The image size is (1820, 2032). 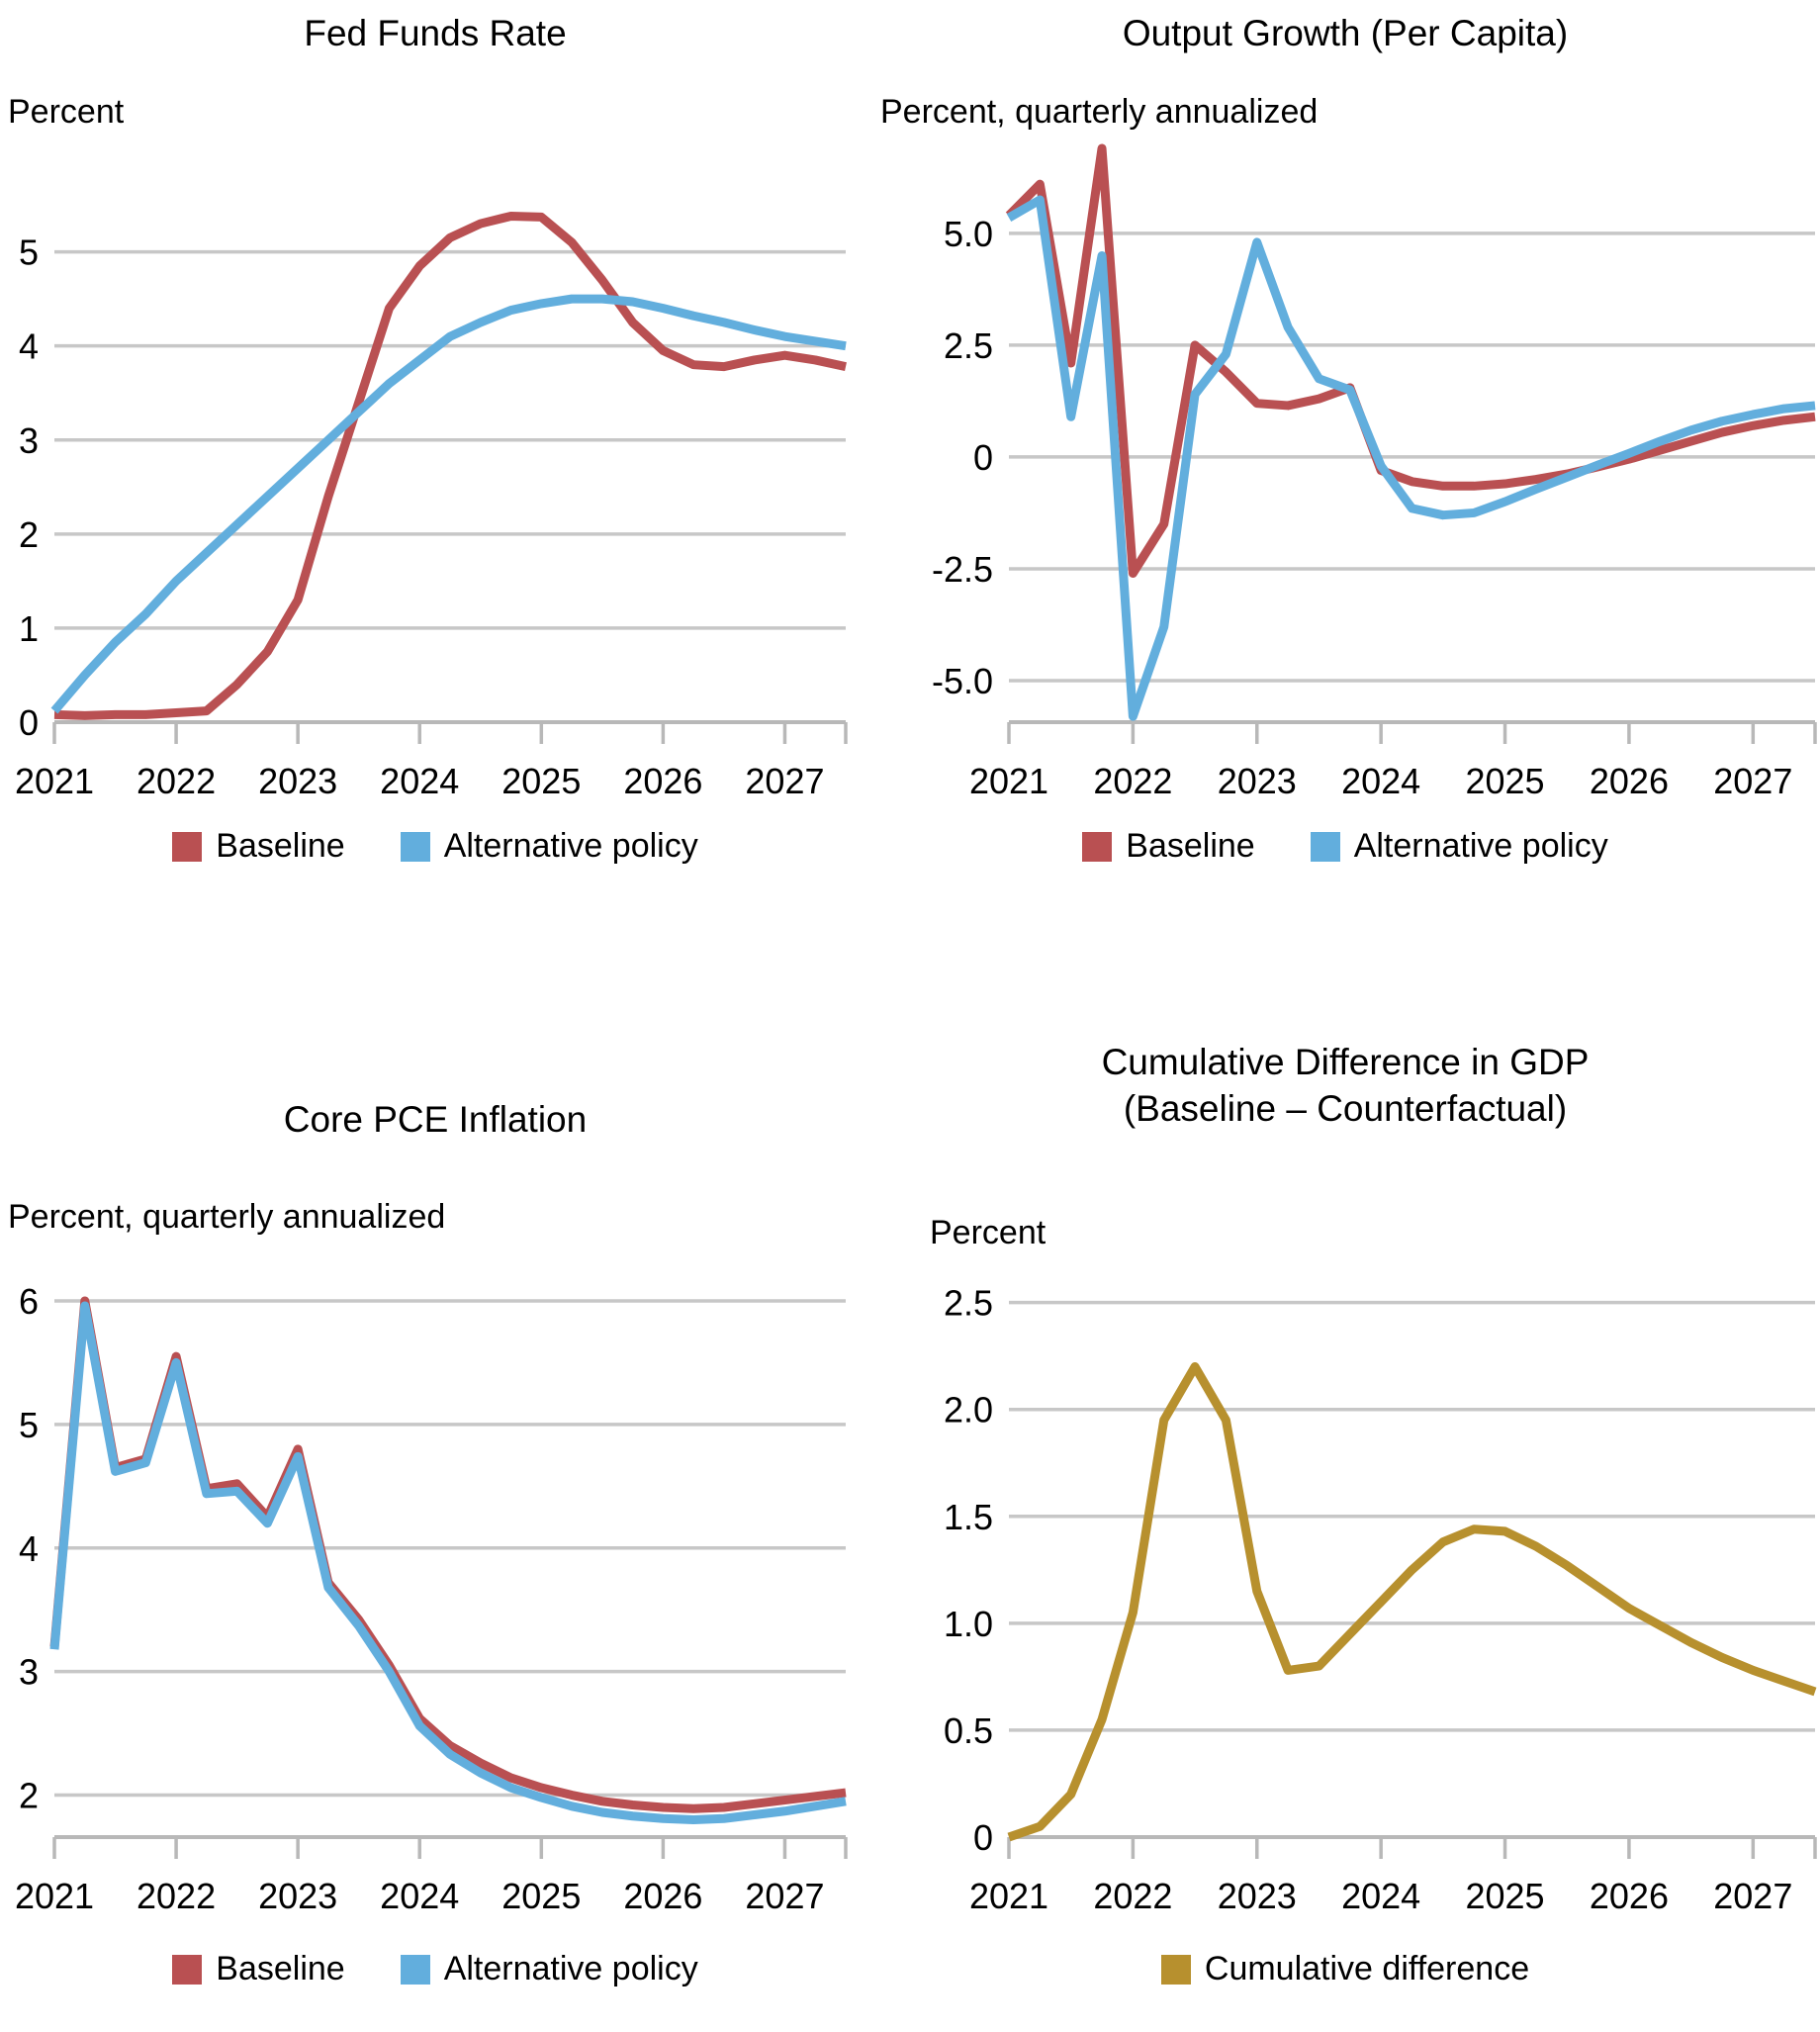 I want to click on y-tick-label: 2.0, so click(x=968, y=1410).